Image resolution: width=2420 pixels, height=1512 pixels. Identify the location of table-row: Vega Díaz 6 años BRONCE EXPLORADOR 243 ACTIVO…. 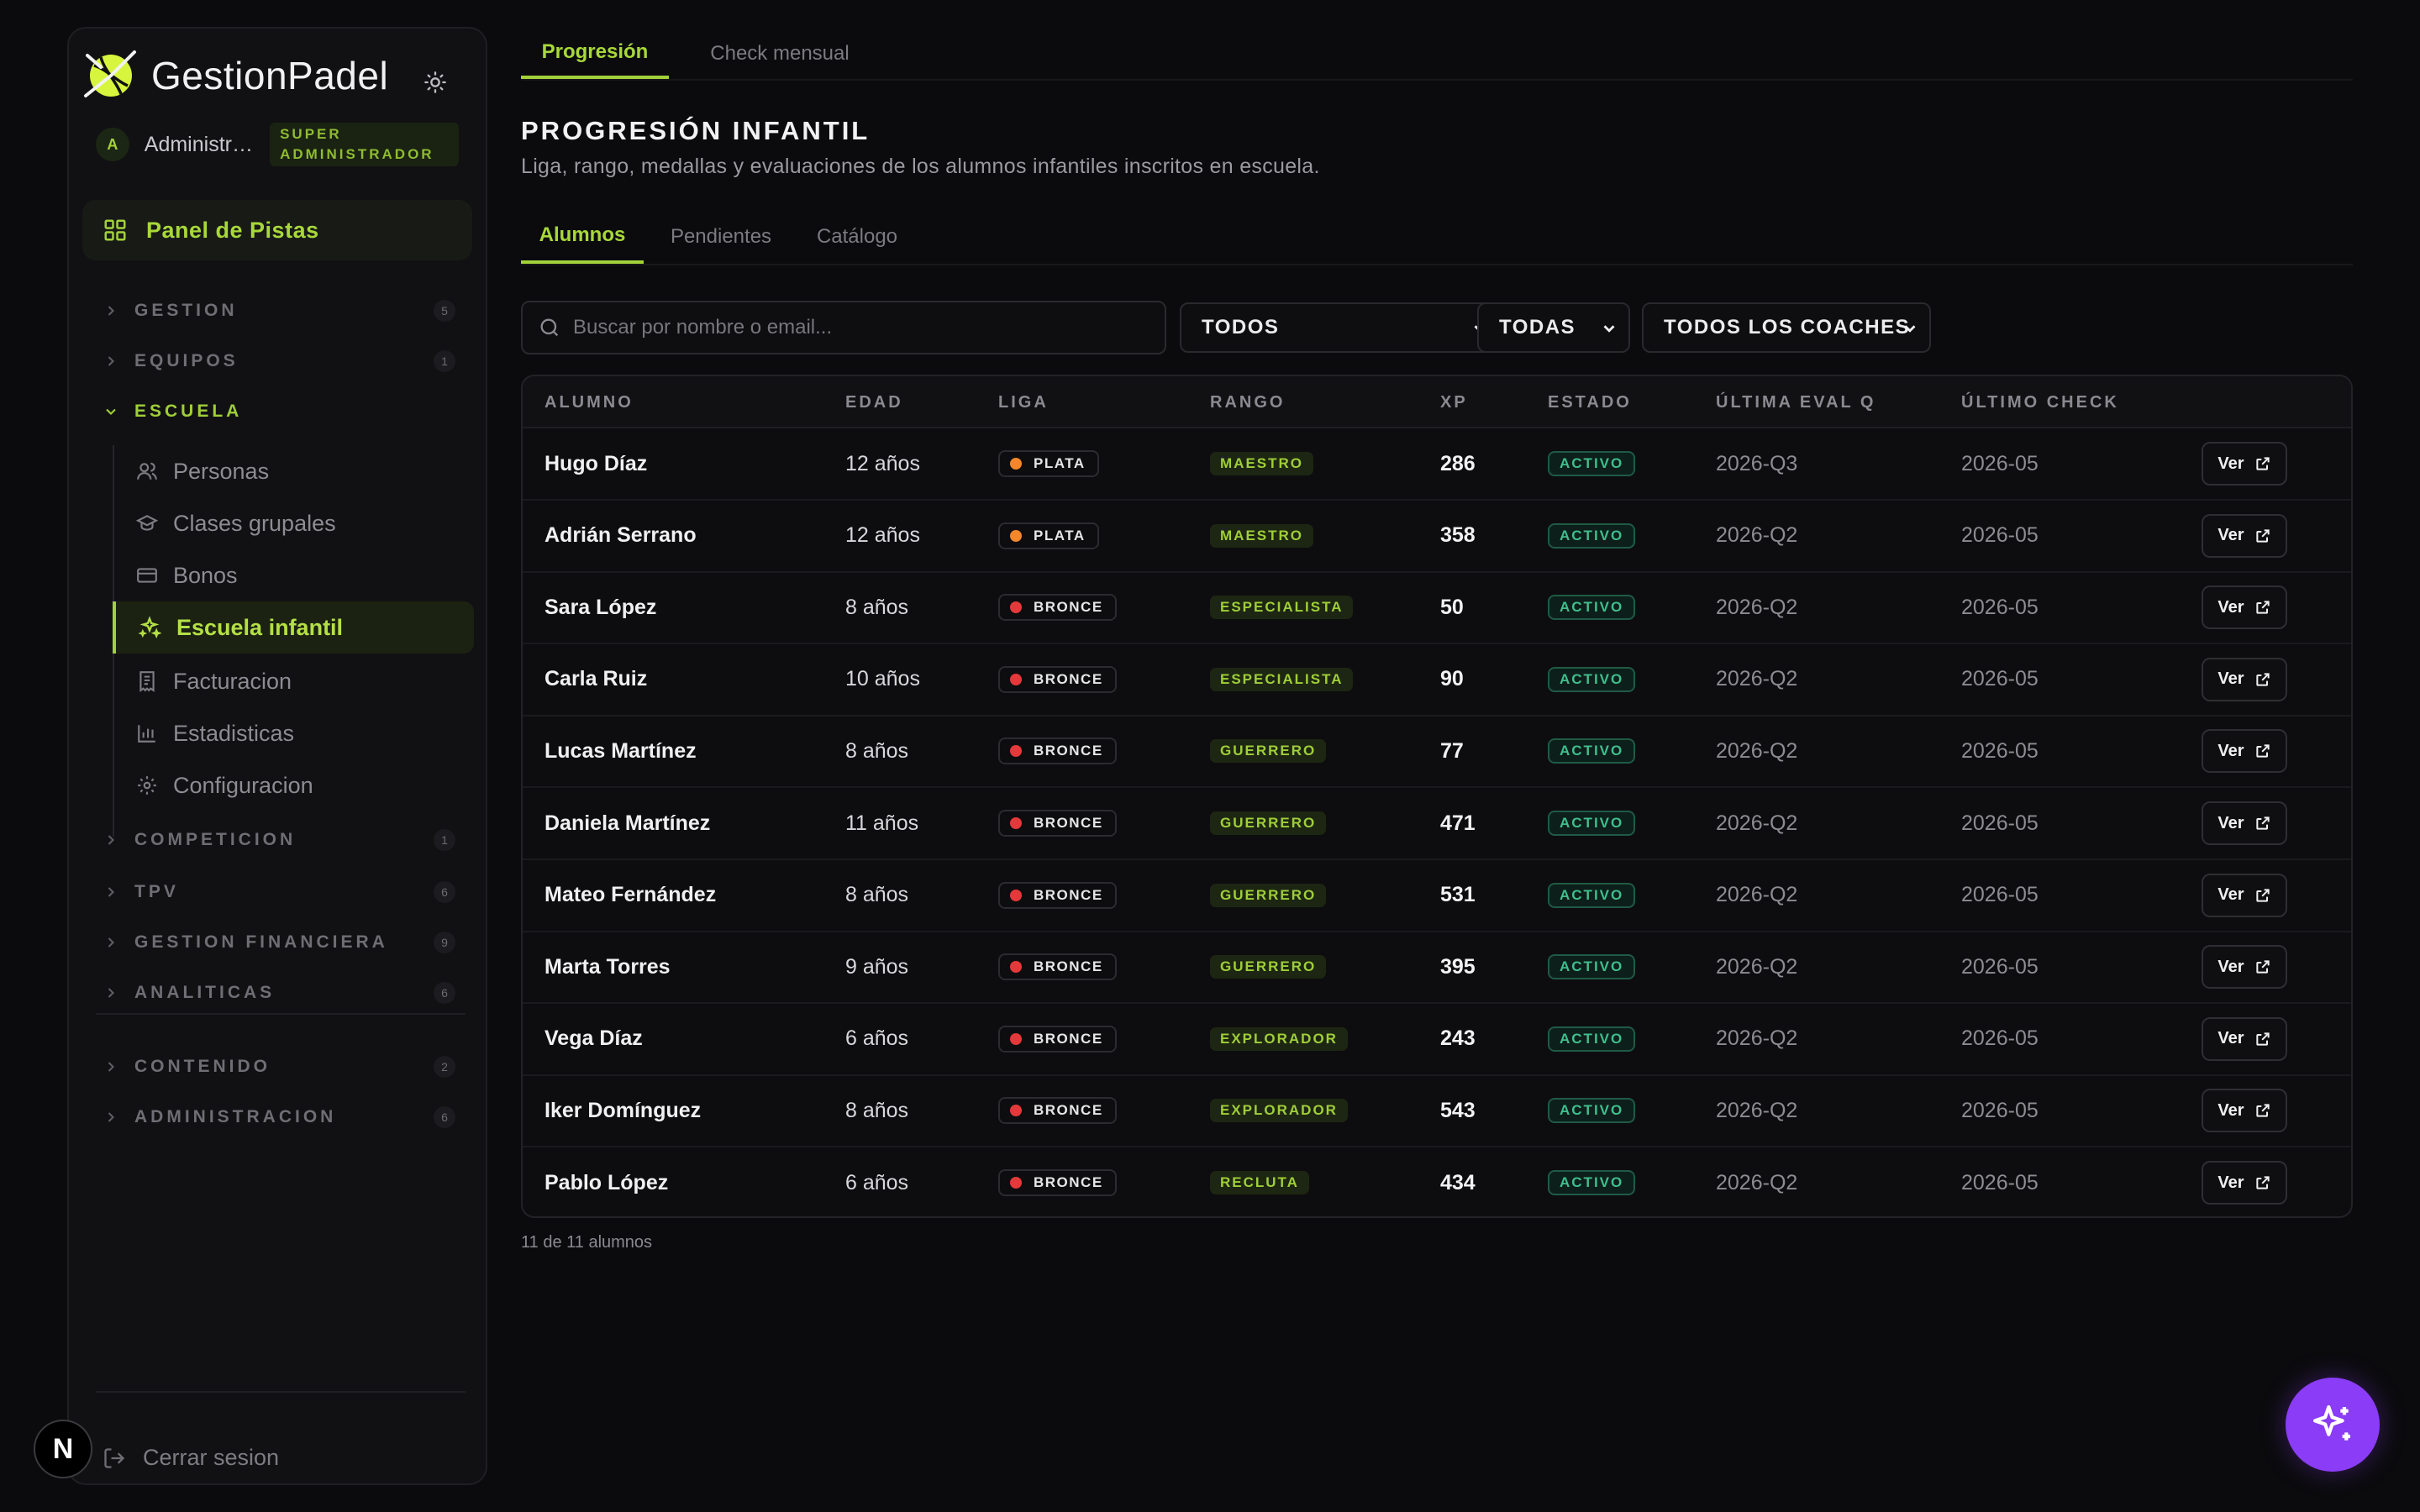
(1437, 1040).